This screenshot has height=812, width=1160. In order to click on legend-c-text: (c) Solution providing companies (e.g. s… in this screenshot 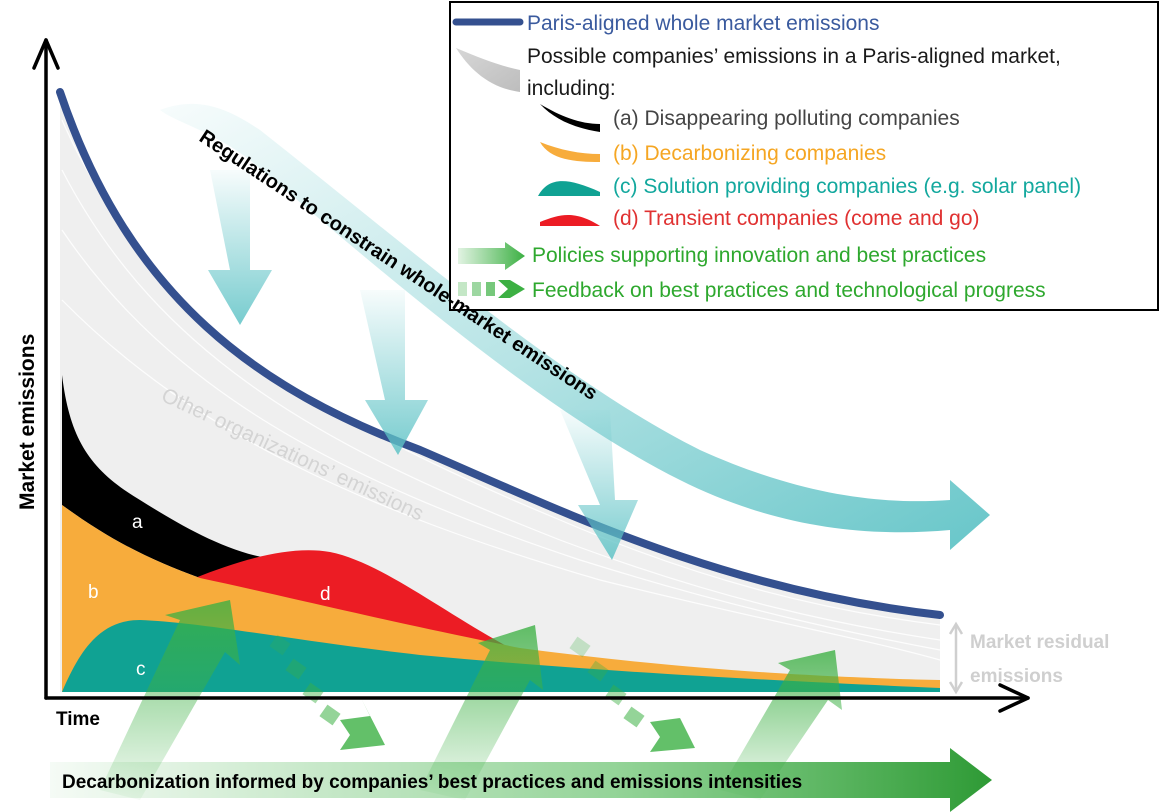, I will do `click(847, 186)`.